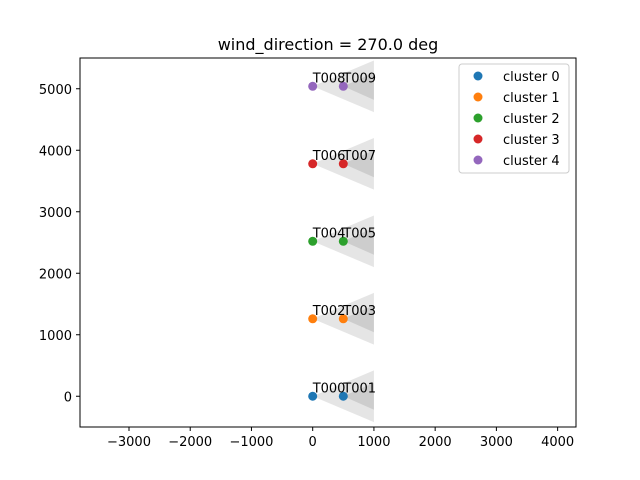  I want to click on turbine-point-t002, so click(313, 319).